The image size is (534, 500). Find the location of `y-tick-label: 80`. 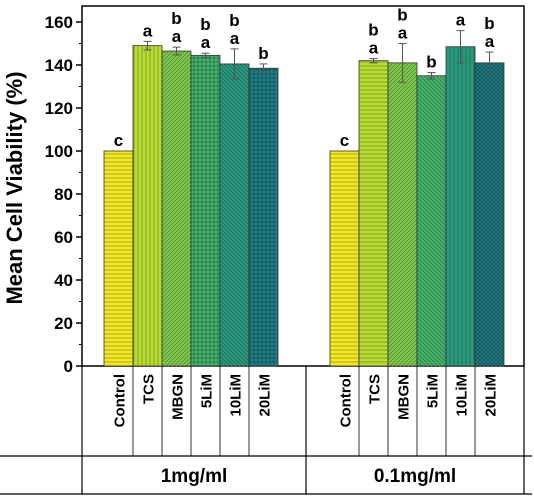

y-tick-label: 80 is located at coordinates (63, 194).